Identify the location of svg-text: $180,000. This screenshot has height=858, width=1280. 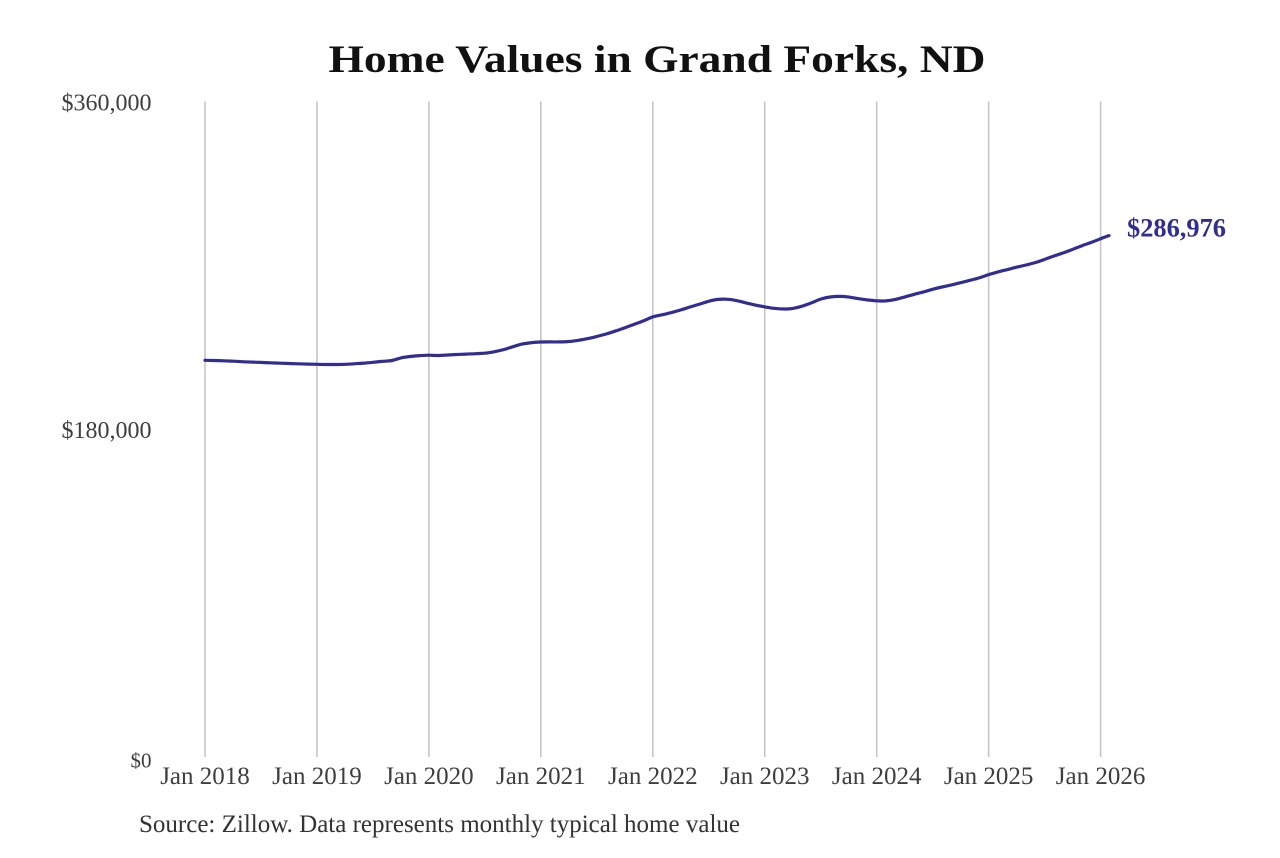
(107, 431).